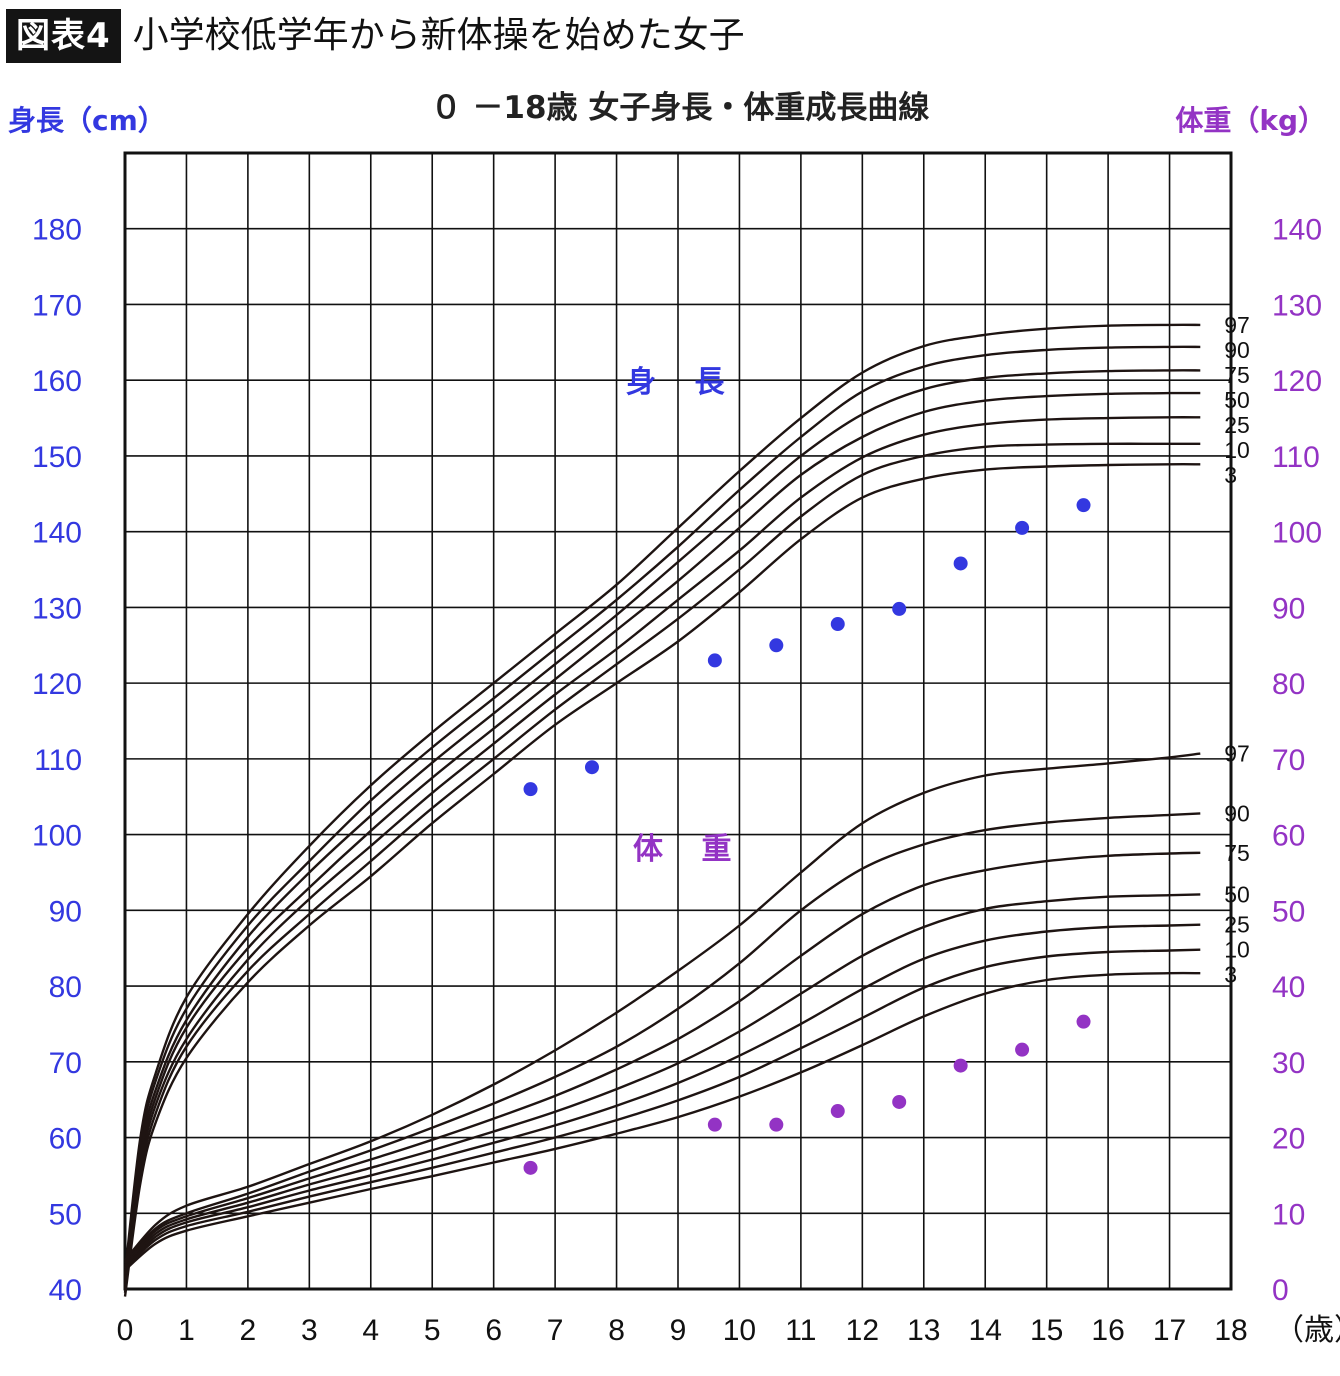 The image size is (1340, 1376). I want to click on x-tick-label: 1, so click(186, 1330).